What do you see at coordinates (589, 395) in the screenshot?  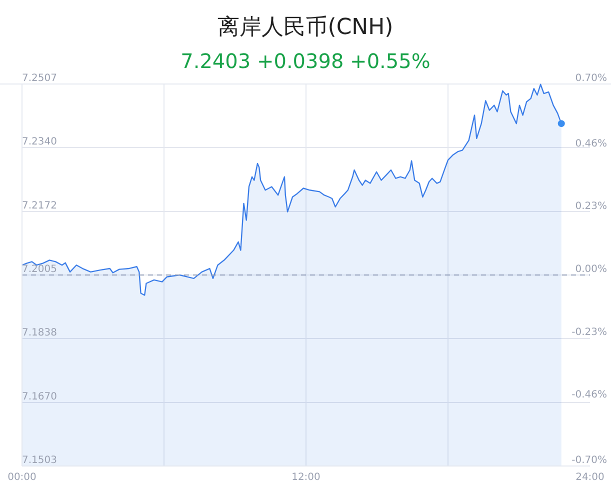 I see `y2-tick-label: -0.46%` at bounding box center [589, 395].